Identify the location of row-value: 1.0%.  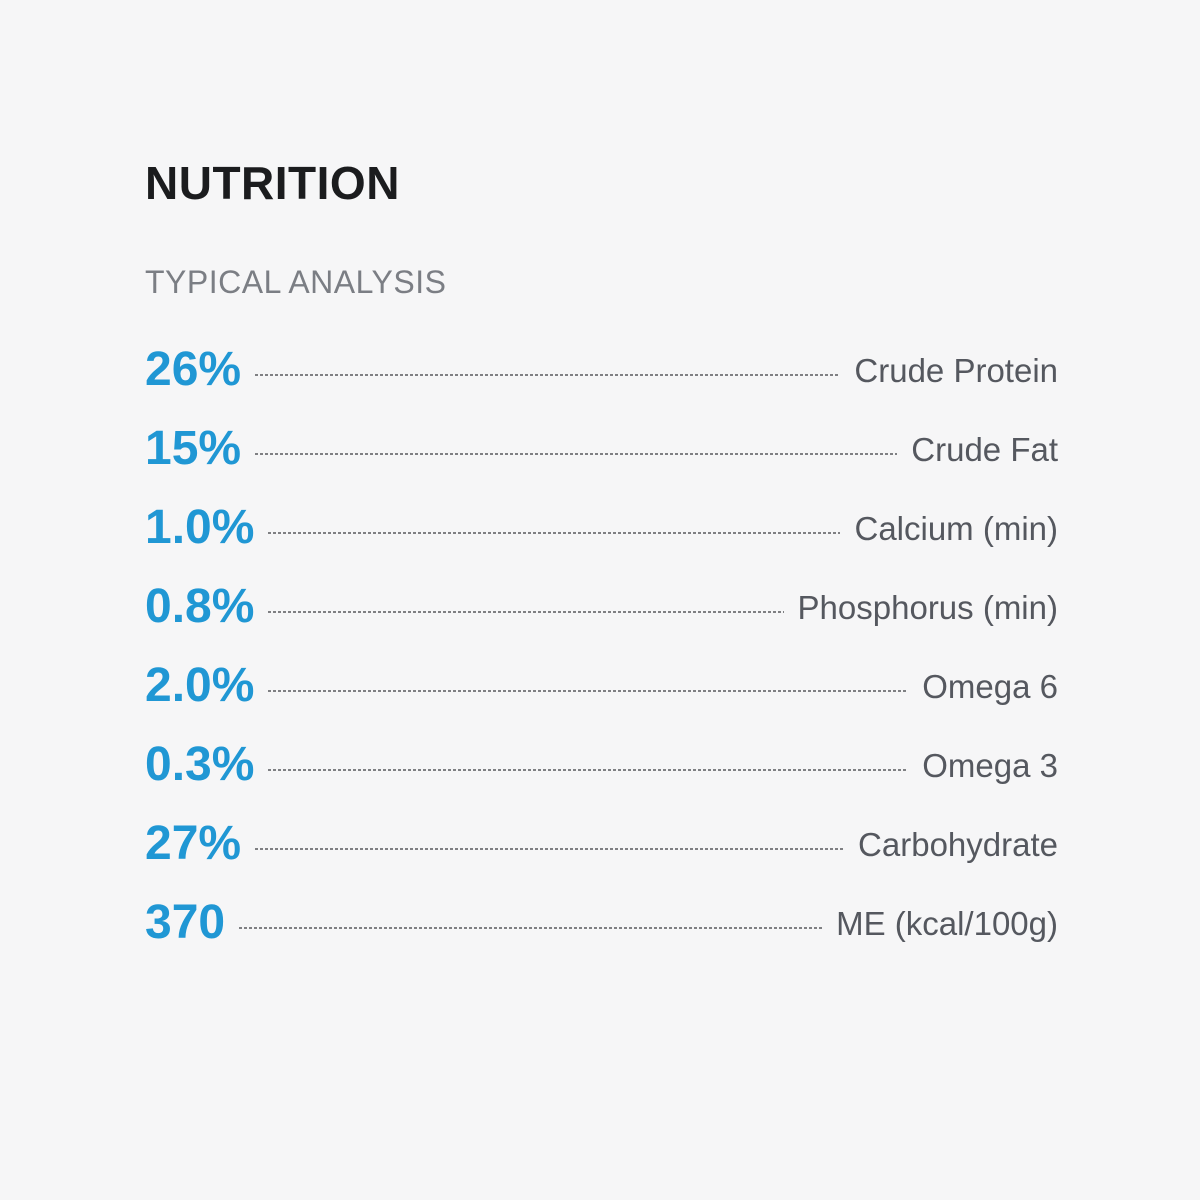
(200, 528).